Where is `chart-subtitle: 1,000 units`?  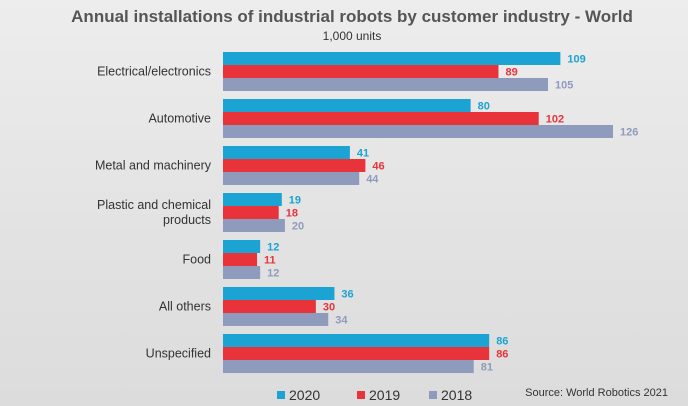
chart-subtitle: 1,000 units is located at coordinates (352, 36).